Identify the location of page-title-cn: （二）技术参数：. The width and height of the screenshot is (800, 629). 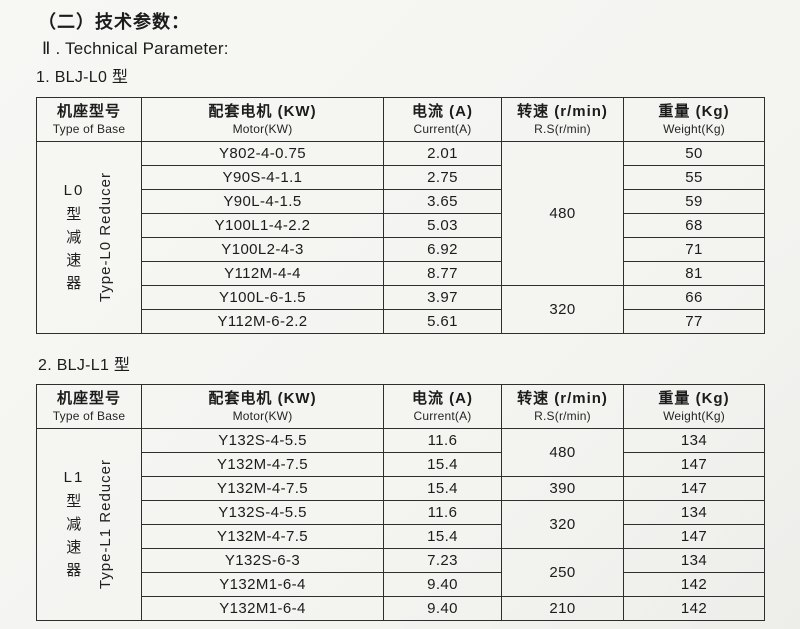
(114, 22).